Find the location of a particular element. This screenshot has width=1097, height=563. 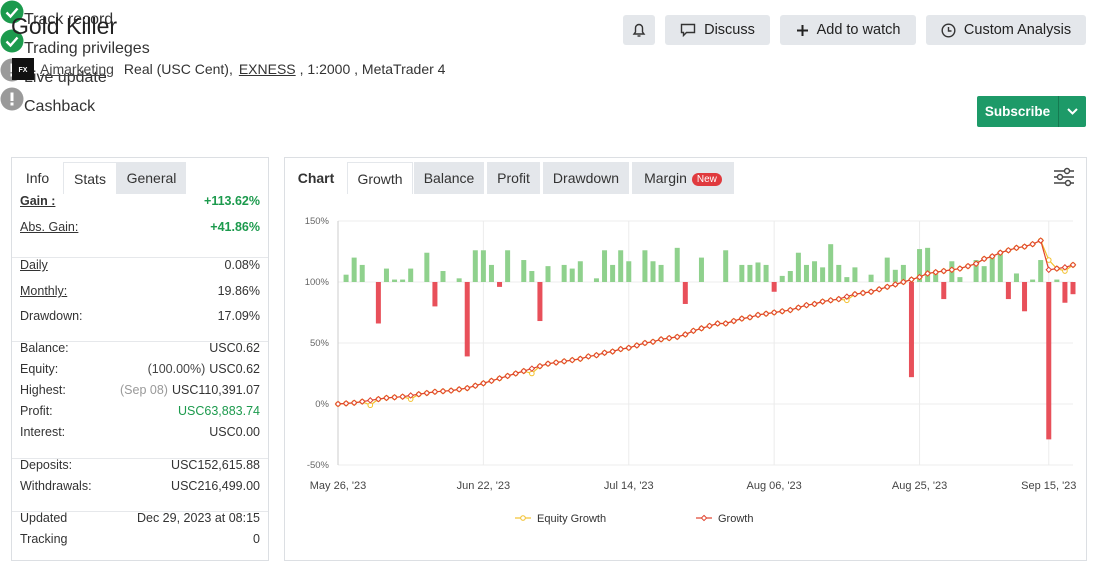

chart-tab: Profit is located at coordinates (513, 178).